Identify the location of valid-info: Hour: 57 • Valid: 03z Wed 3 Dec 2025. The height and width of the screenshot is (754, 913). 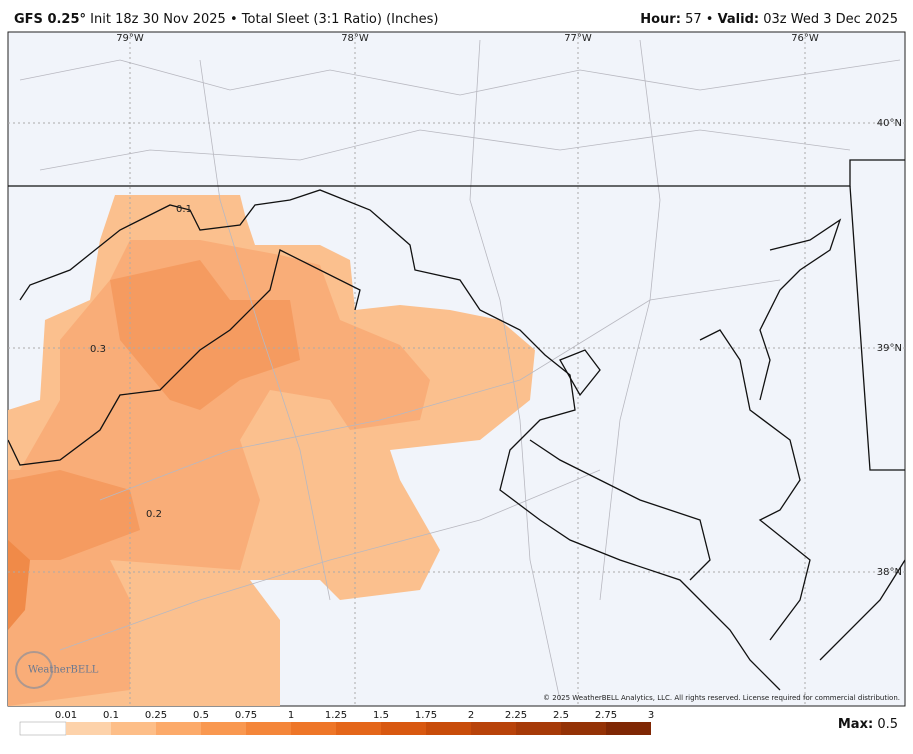
(769, 19).